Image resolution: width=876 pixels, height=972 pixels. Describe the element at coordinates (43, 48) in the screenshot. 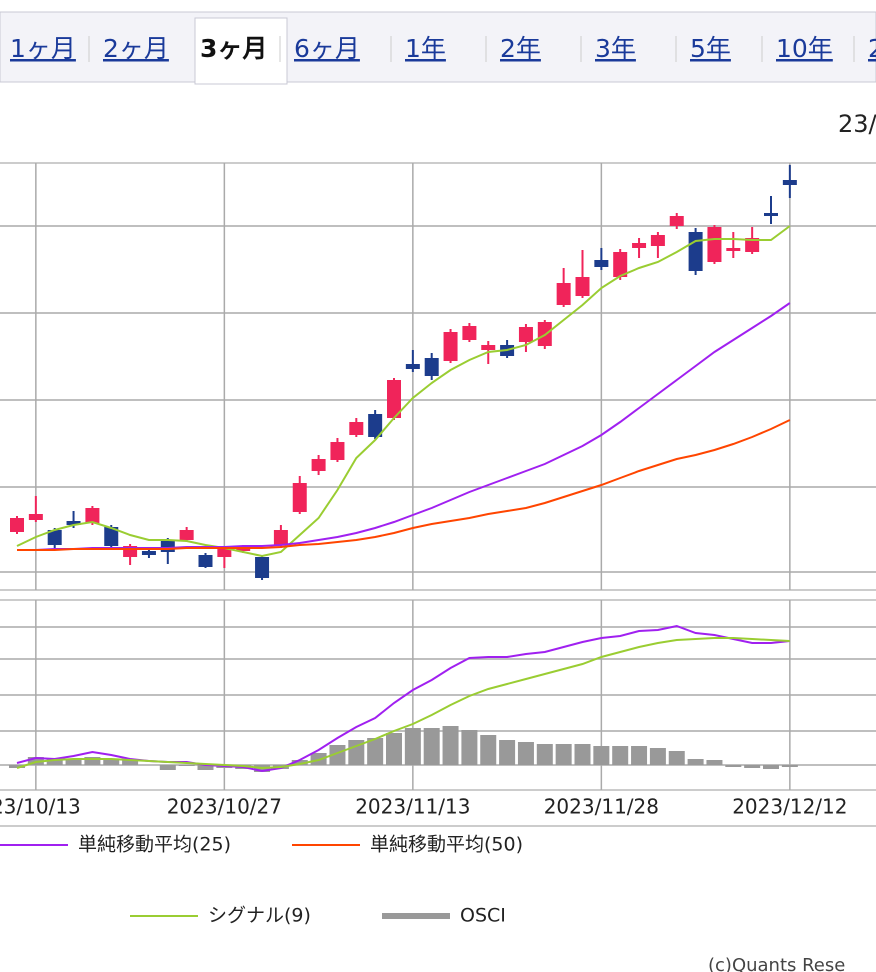

I see `tab: 1ヶ月` at that location.